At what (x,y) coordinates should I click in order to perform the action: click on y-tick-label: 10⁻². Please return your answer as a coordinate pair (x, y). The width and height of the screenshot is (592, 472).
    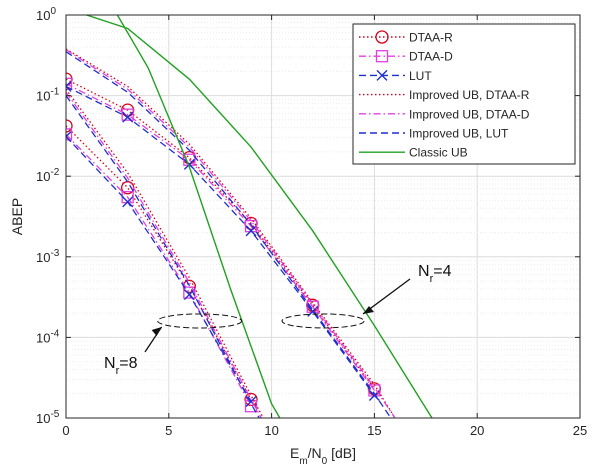
    Looking at the image, I should click on (48, 175).